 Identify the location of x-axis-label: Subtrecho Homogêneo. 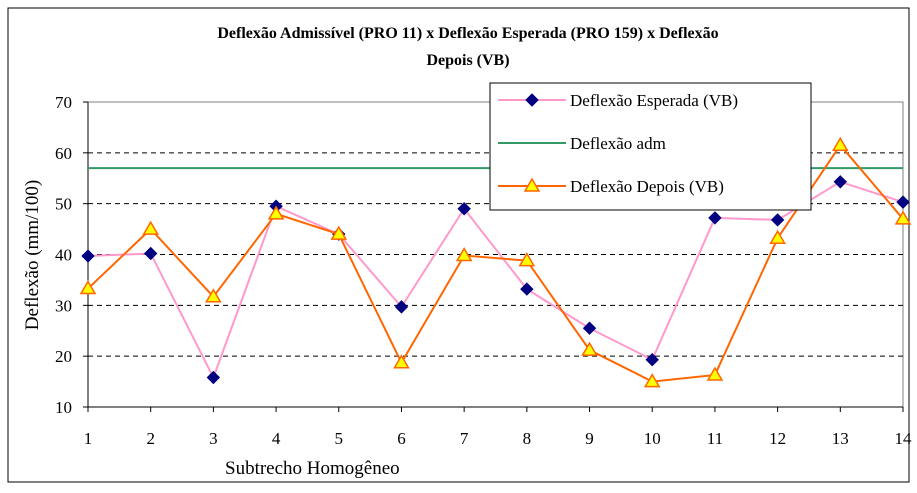
(312, 468).